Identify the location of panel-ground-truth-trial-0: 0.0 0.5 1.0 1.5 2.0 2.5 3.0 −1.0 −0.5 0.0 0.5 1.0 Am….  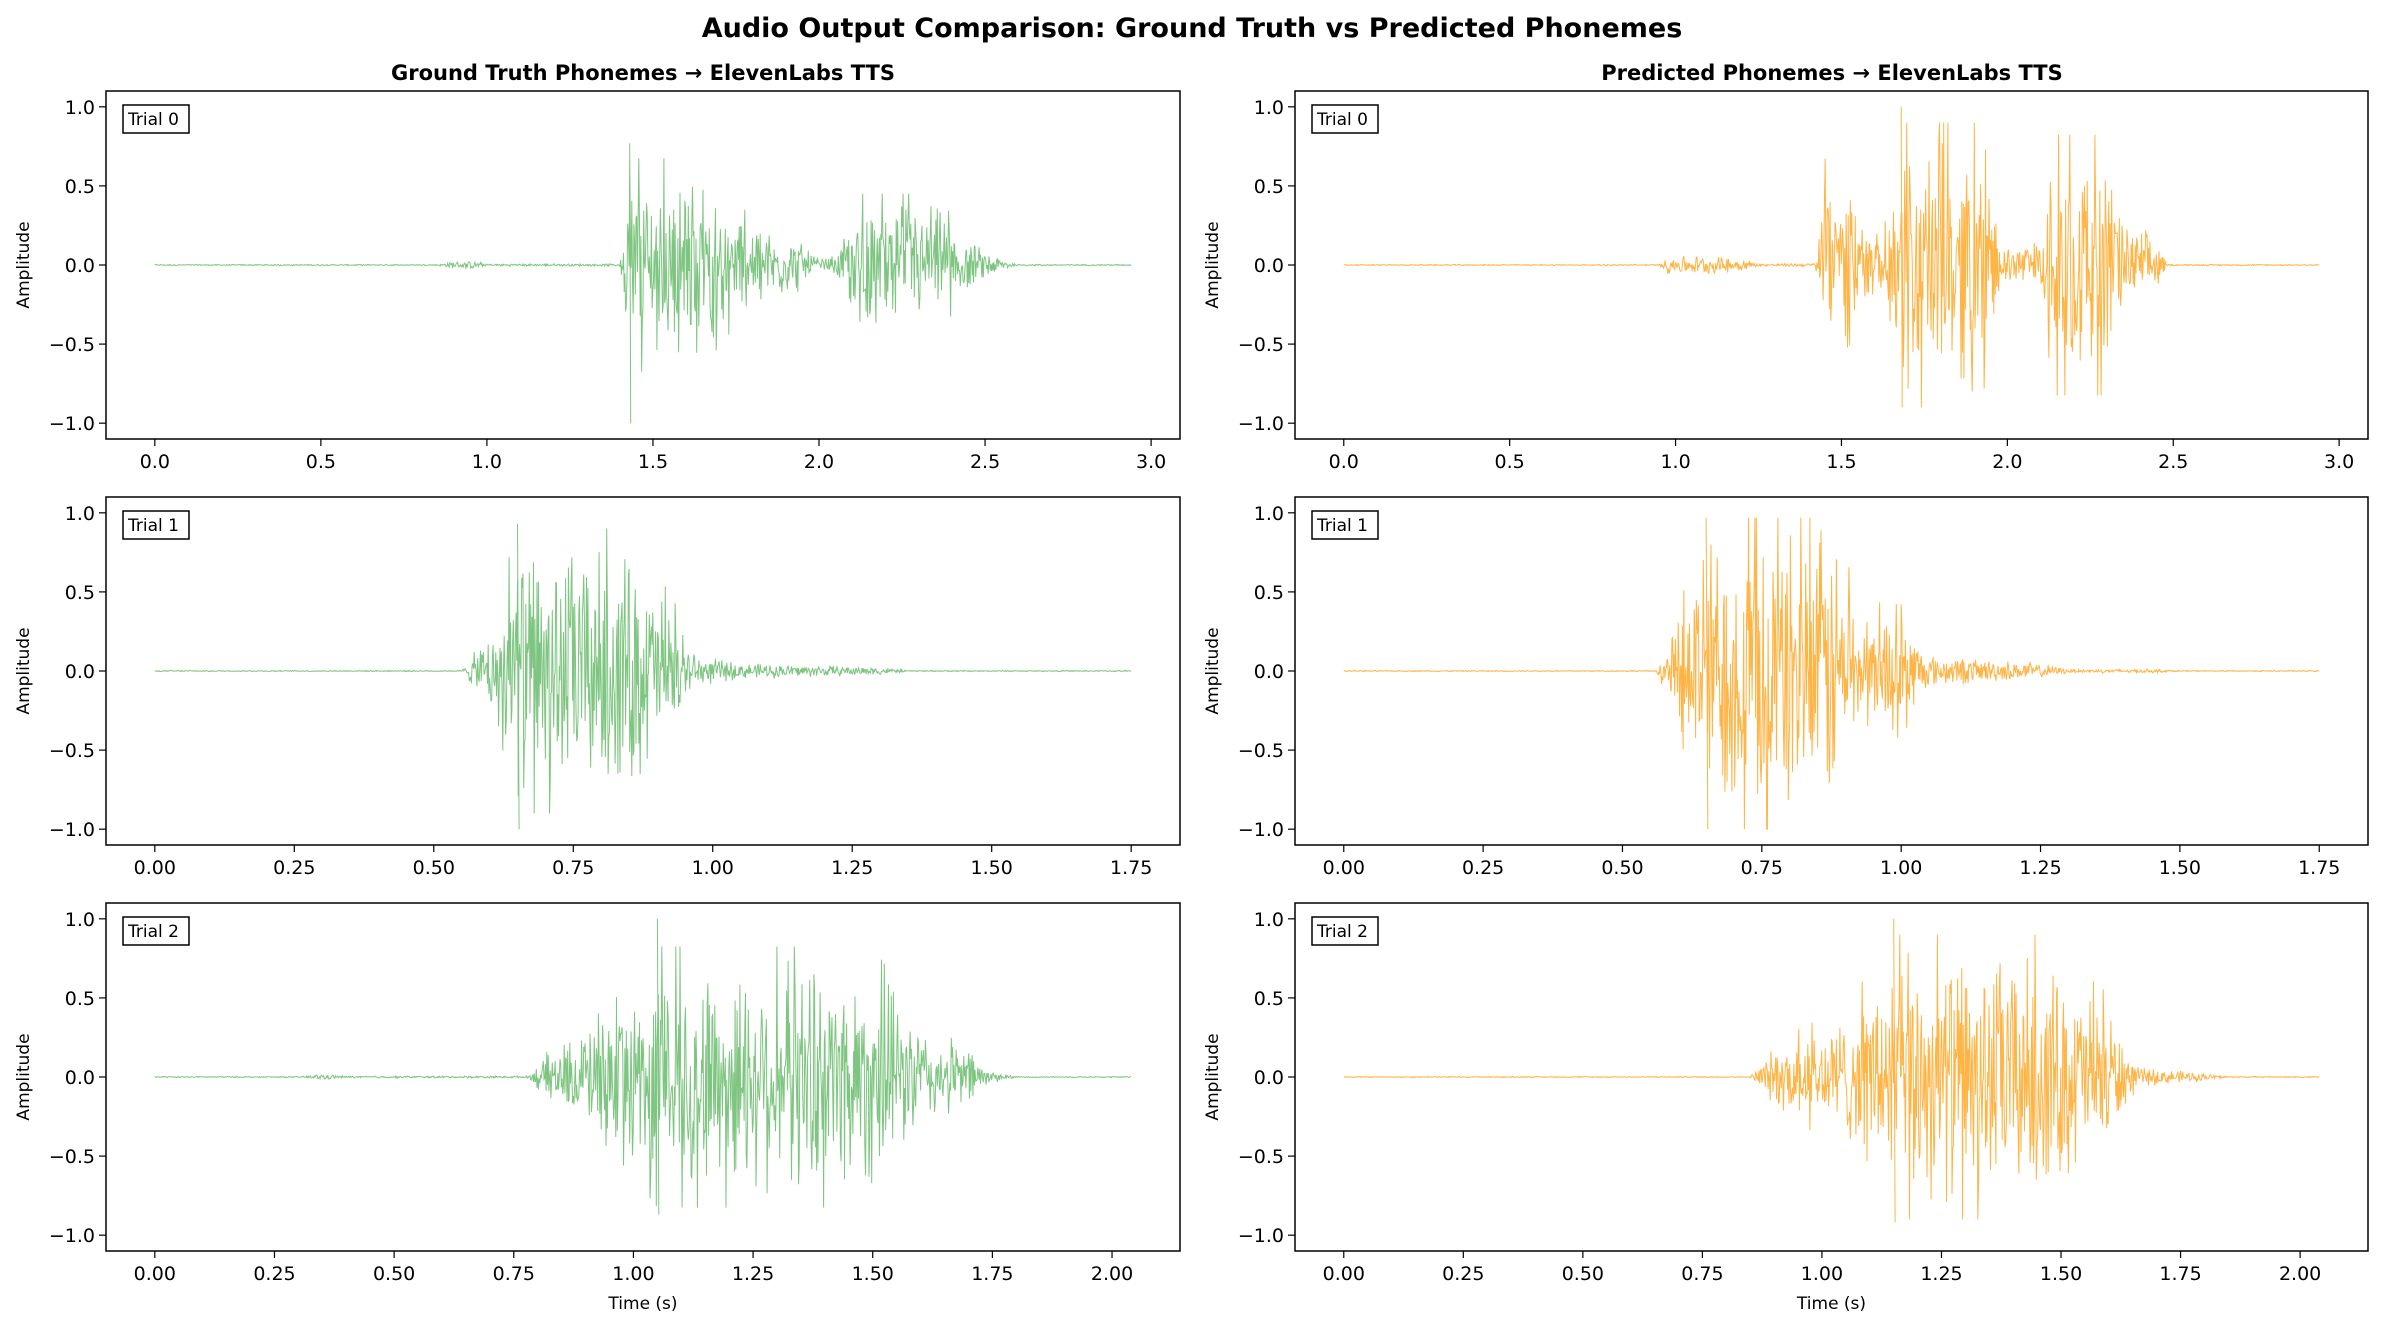
(597, 281).